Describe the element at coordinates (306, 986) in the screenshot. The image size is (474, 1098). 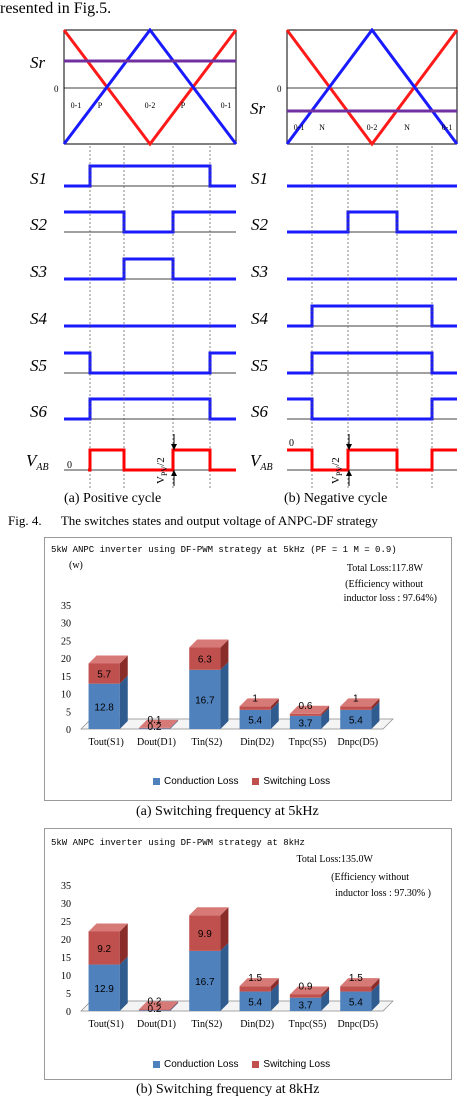
I see `bar-switching-value: 0.9` at that location.